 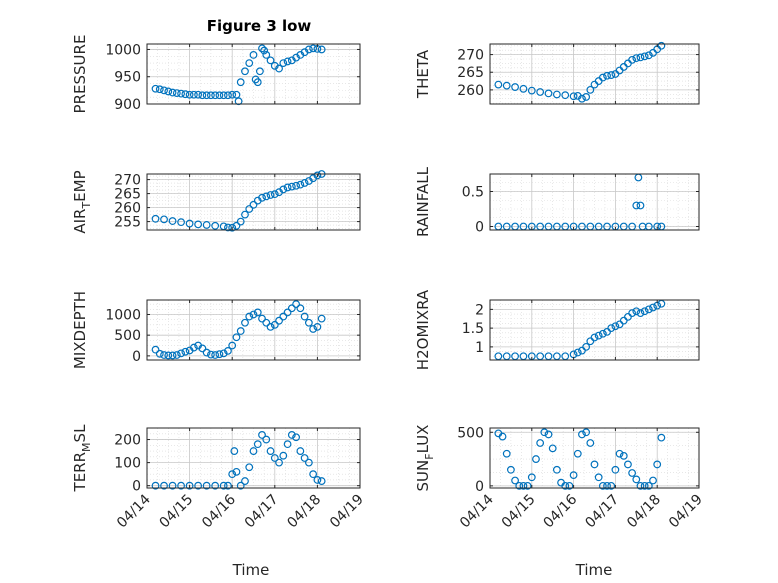 What do you see at coordinates (423, 74) in the screenshot?
I see `y-axis-label: THETA` at bounding box center [423, 74].